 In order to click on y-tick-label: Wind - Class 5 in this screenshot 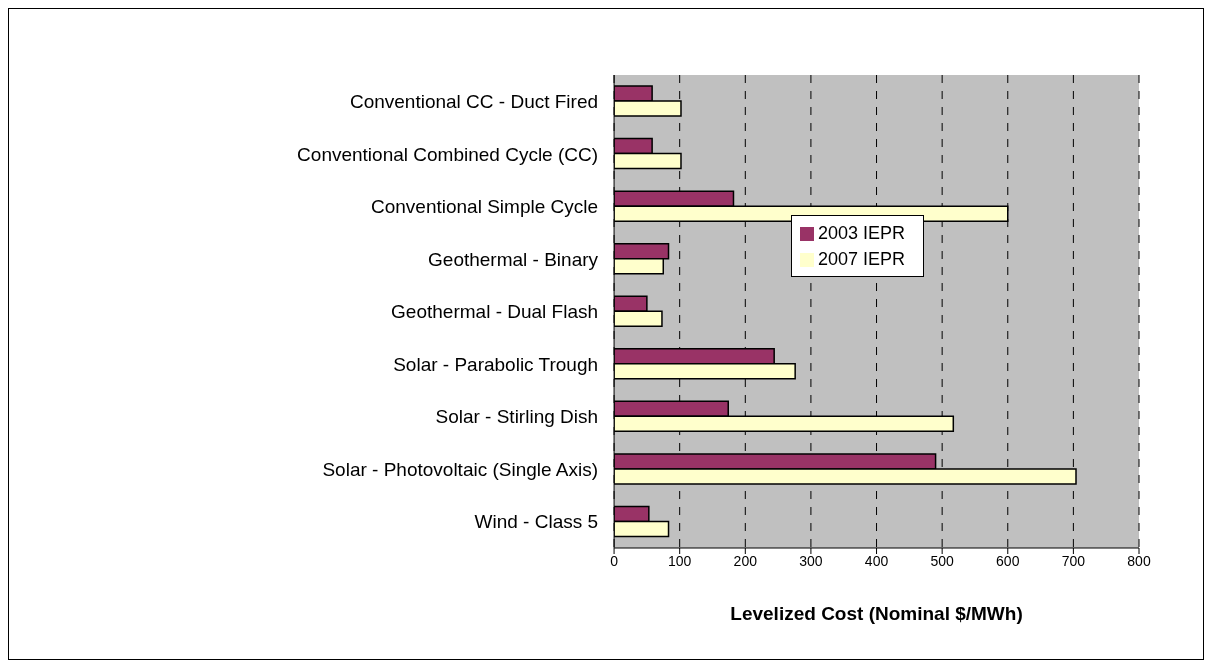, I will do `click(536, 522)`.